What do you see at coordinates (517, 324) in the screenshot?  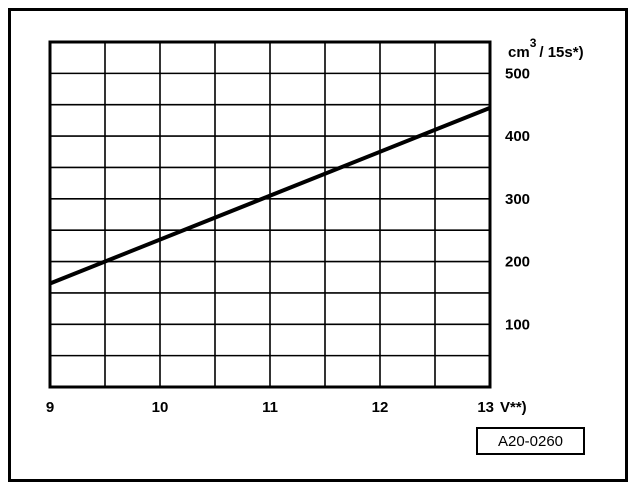 I see `y-tick-label: 100` at bounding box center [517, 324].